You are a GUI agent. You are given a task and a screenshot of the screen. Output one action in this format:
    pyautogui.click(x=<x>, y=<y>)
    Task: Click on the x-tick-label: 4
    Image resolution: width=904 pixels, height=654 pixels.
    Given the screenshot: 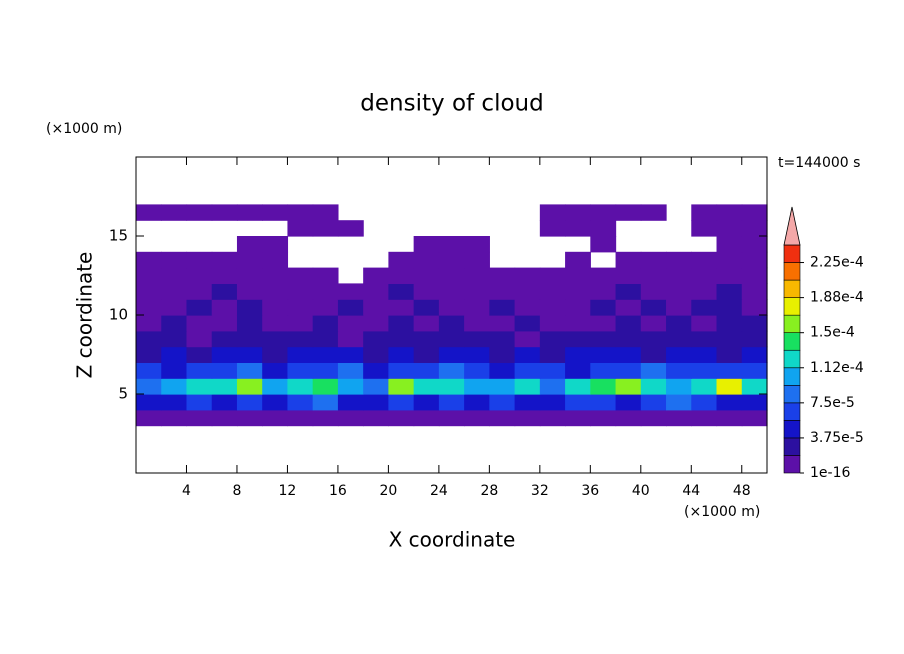 What is the action you would take?
    pyautogui.click(x=186, y=491)
    